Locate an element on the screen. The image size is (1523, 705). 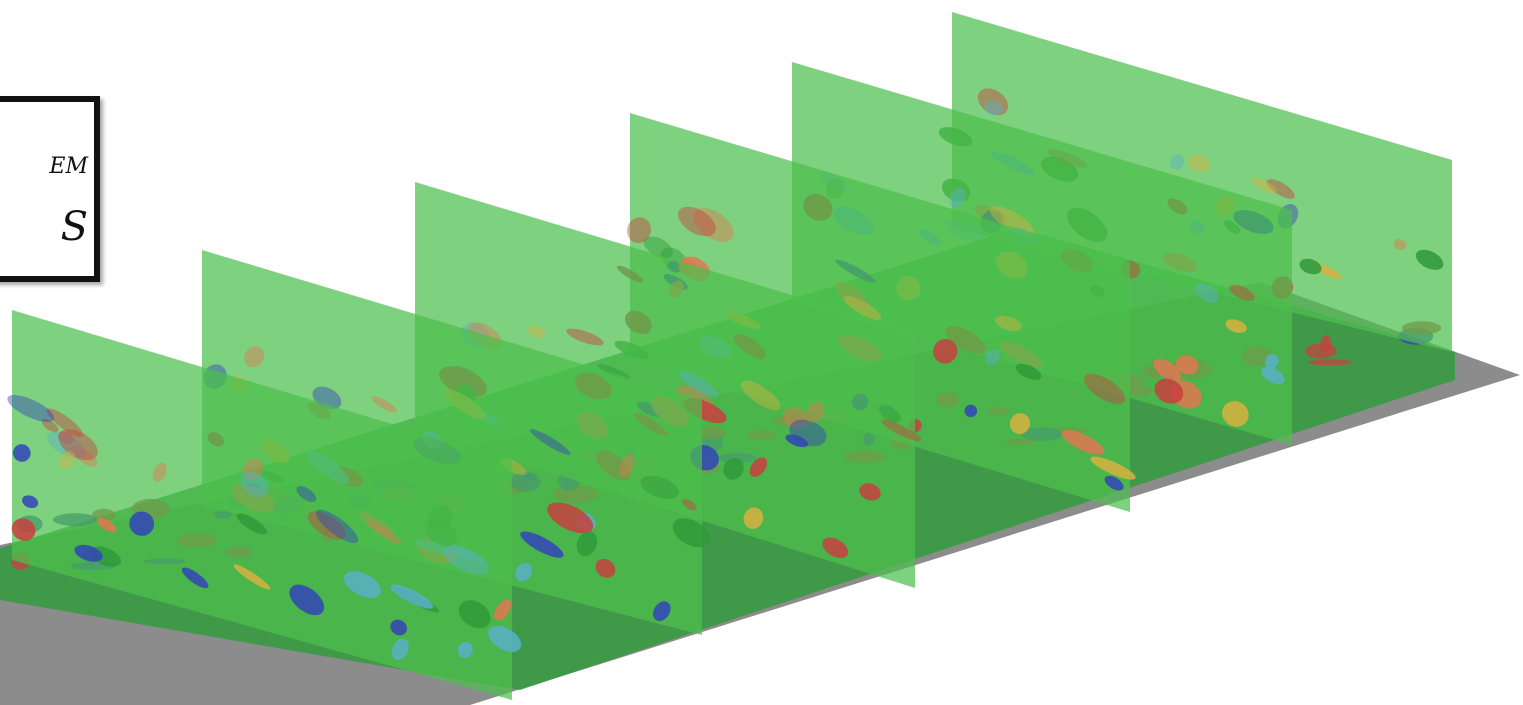
label-em-text: EM is located at coordinates (68, 166).